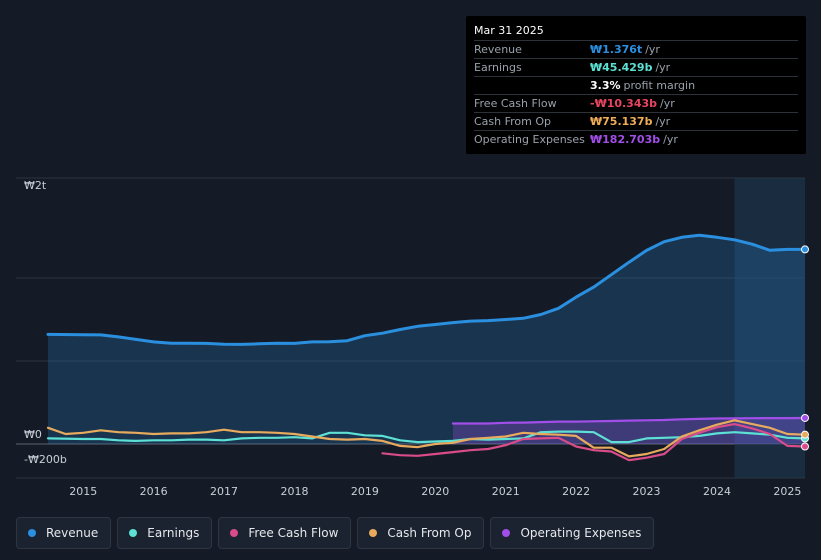  I want to click on legend-item-label: Free Cash Flow, so click(293, 533).